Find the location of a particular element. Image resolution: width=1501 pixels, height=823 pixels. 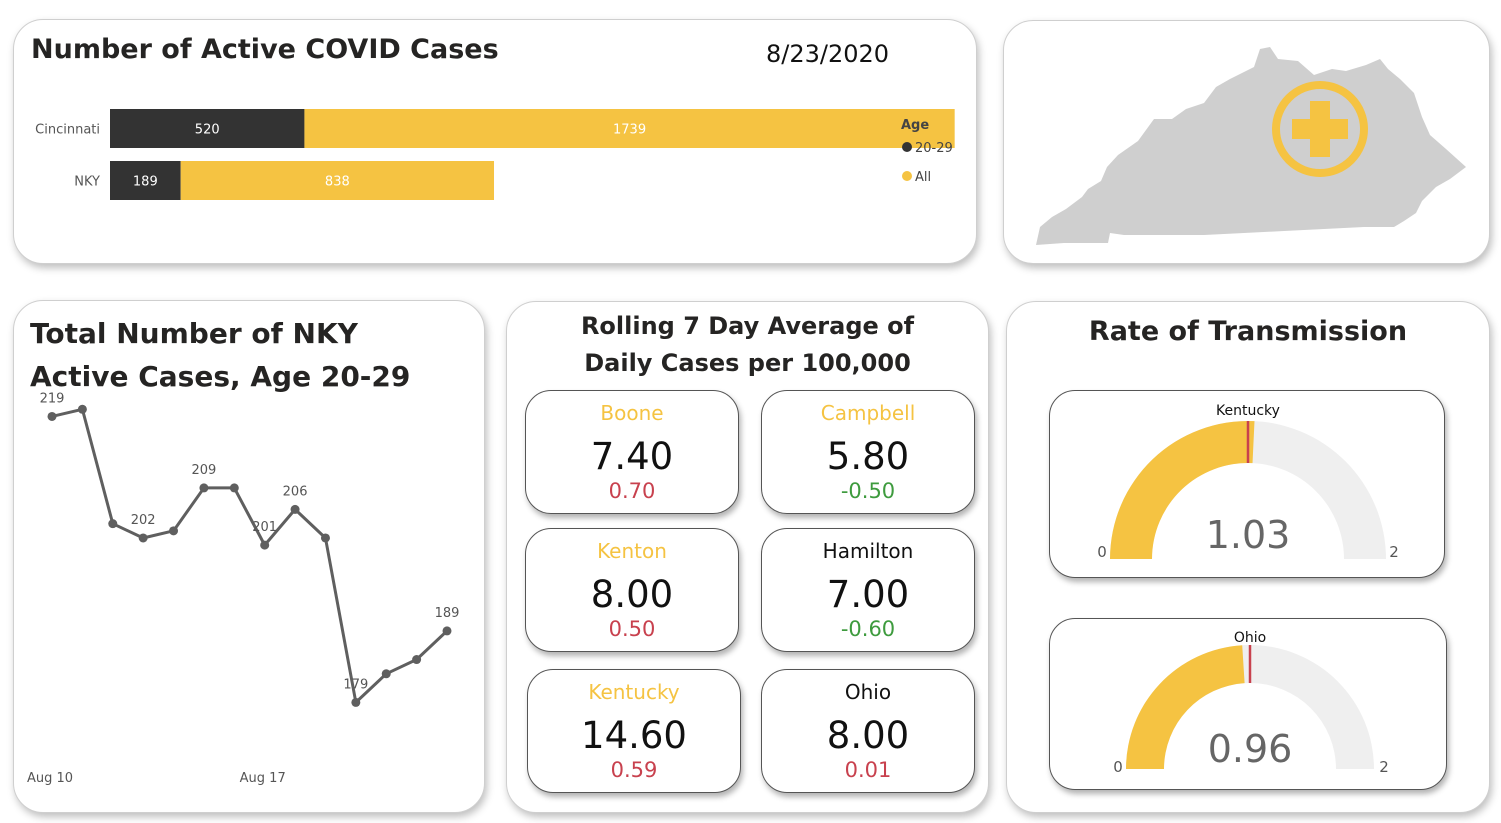

tile-name: Hamilton is located at coordinates (868, 551).